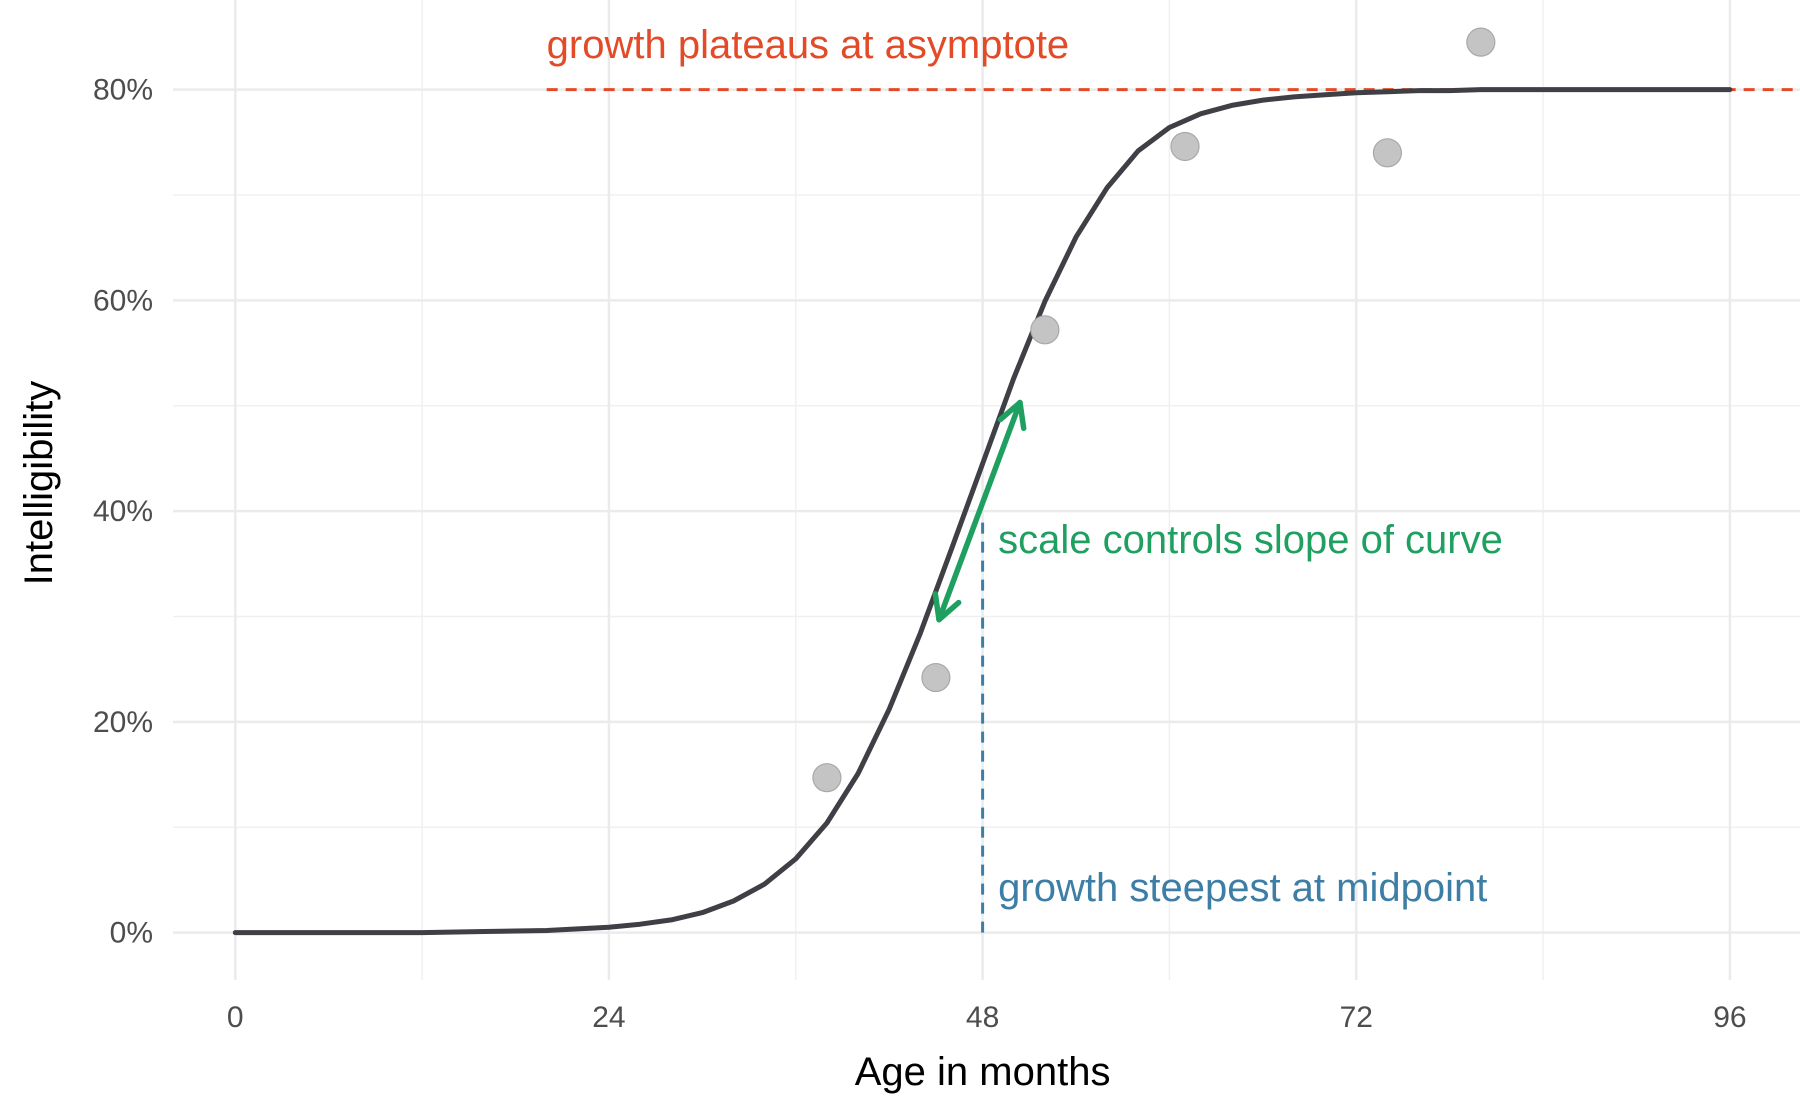  Describe the element at coordinates (123, 90) in the screenshot. I see `y-tick-label: 80%` at that location.